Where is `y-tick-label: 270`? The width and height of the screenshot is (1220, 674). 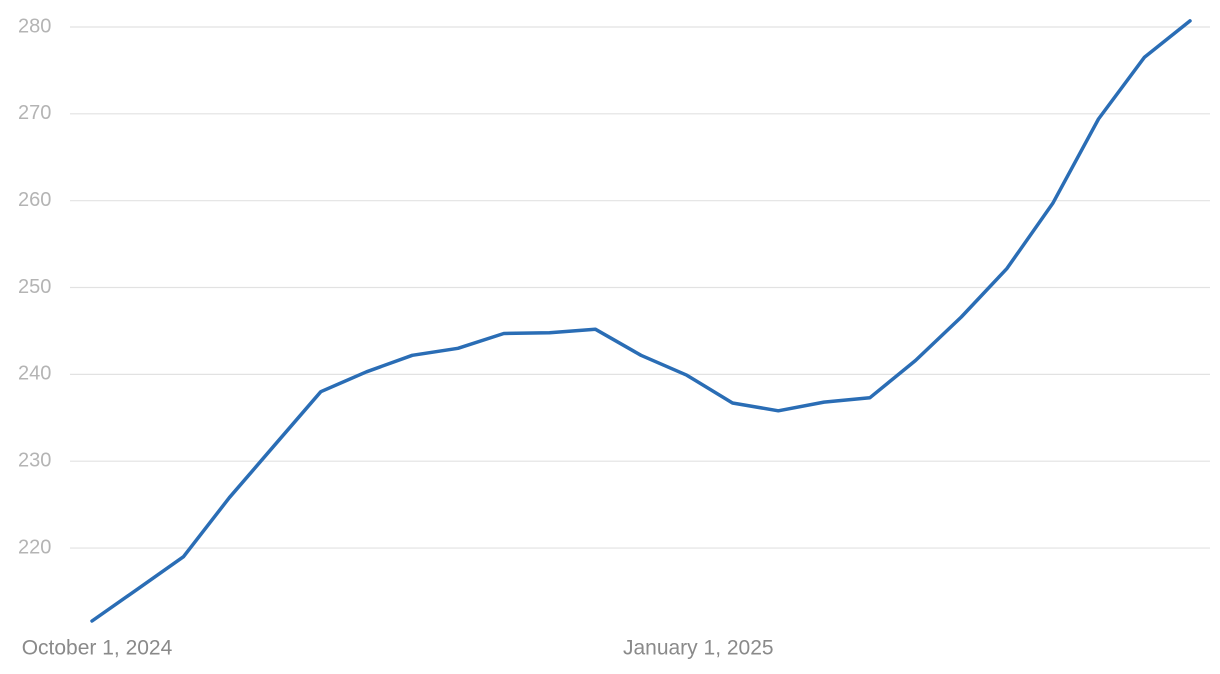
y-tick-label: 270 is located at coordinates (34, 113).